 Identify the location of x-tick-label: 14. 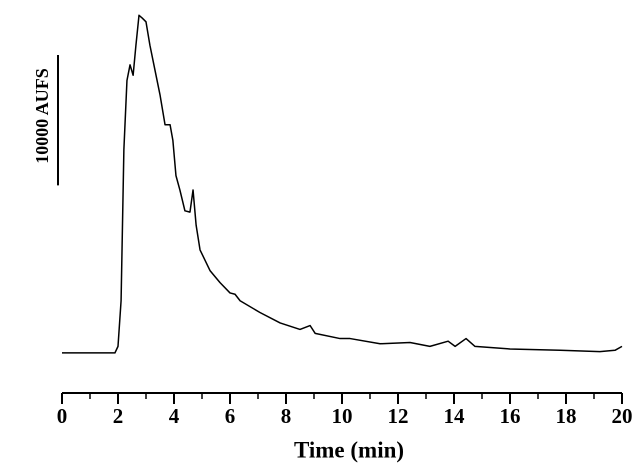
(455, 416).